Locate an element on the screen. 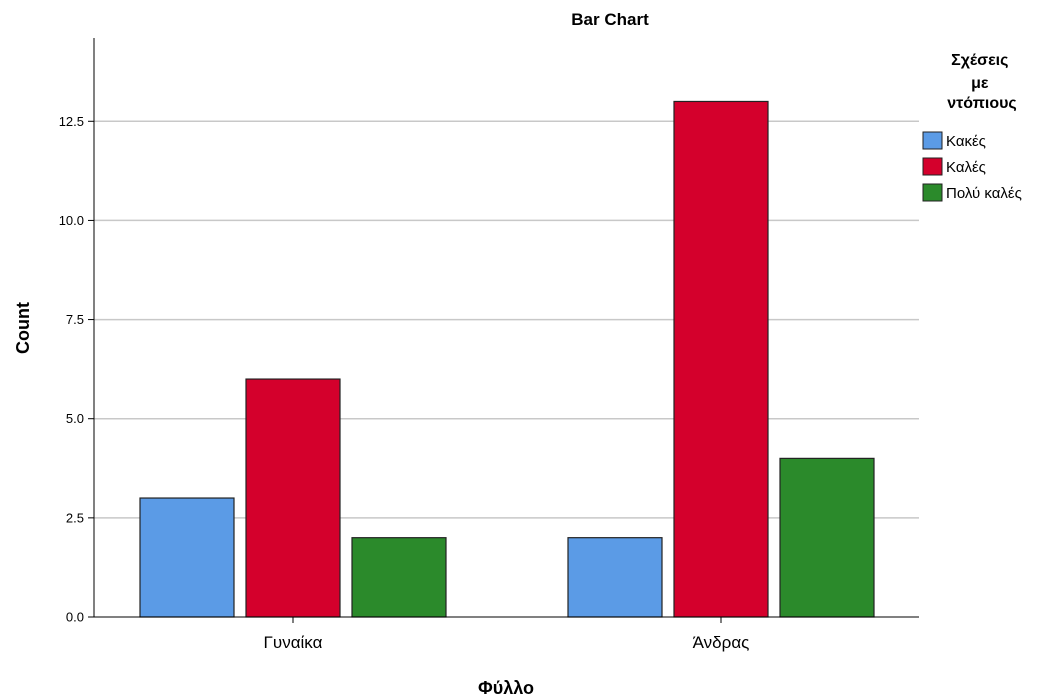 This screenshot has height=699, width=1048. x-tick-labels: Γυναίκα Άνδρας is located at coordinates (507, 634).